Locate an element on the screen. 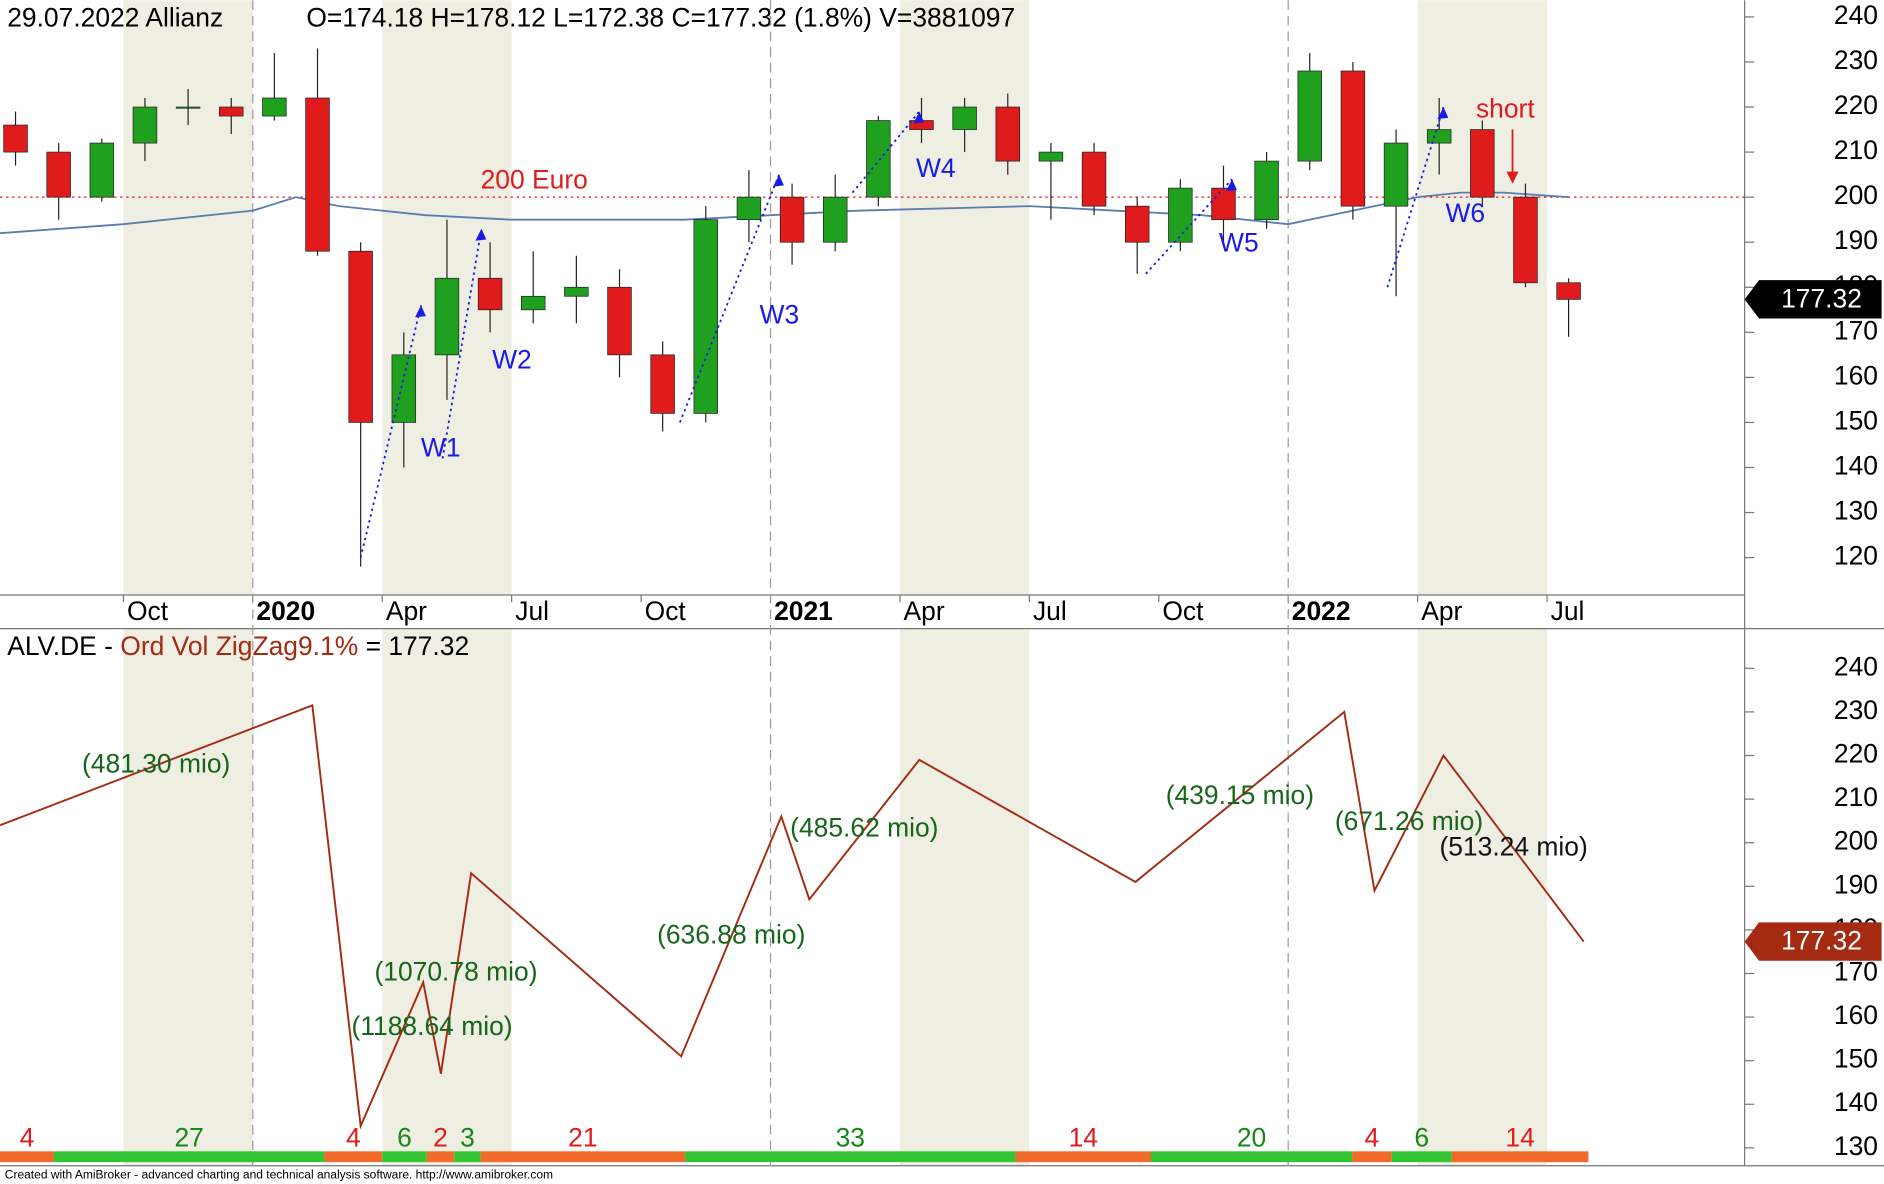 This screenshot has width=1884, height=1184. x-tick-label: Jul is located at coordinates (1568, 611).